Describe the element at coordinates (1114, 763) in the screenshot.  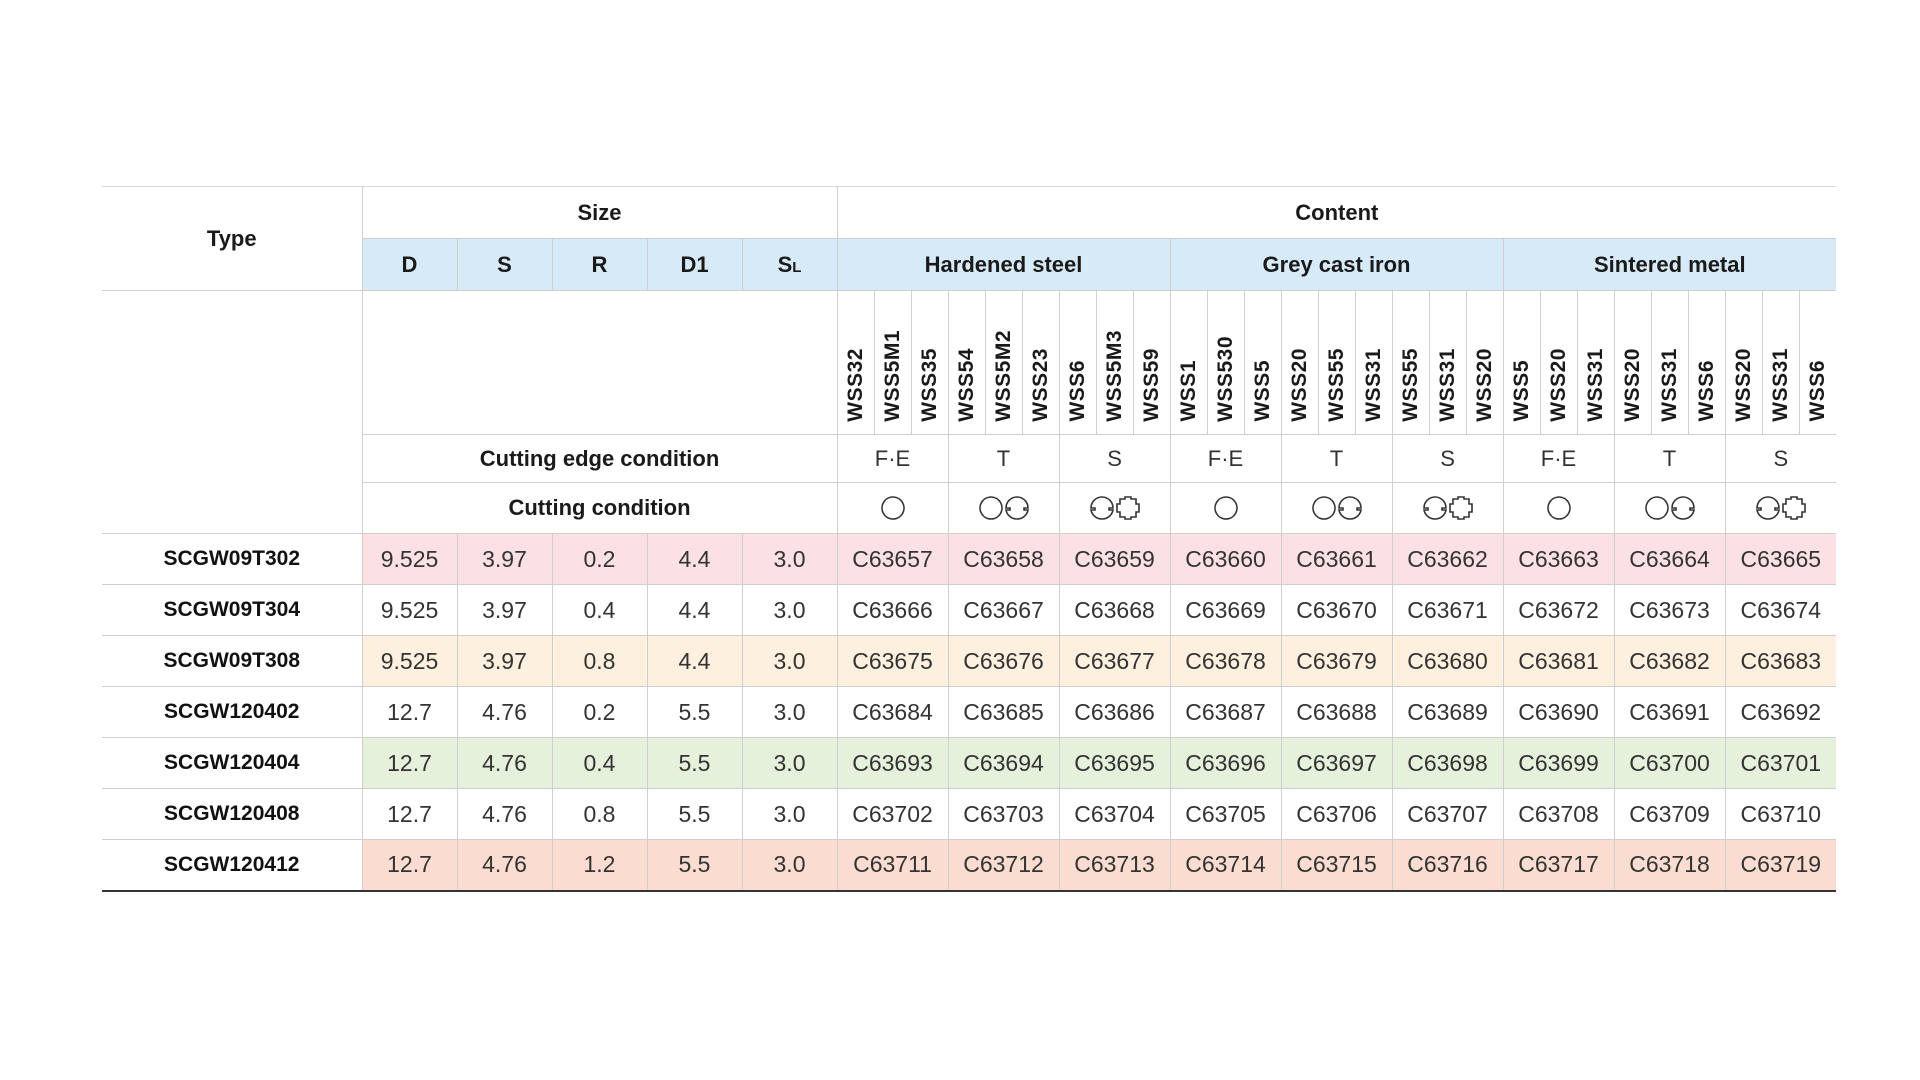
I see `order-code-cell: C63695` at that location.